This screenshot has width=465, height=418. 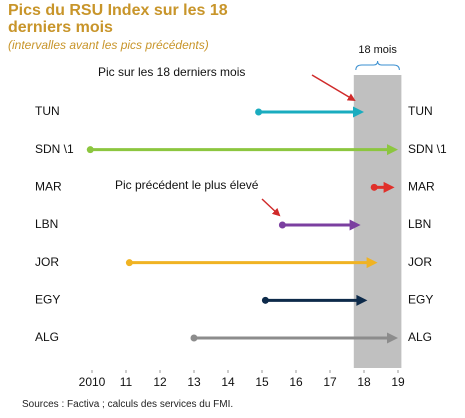 I want to click on category-label-right: MAR, so click(x=421, y=187).